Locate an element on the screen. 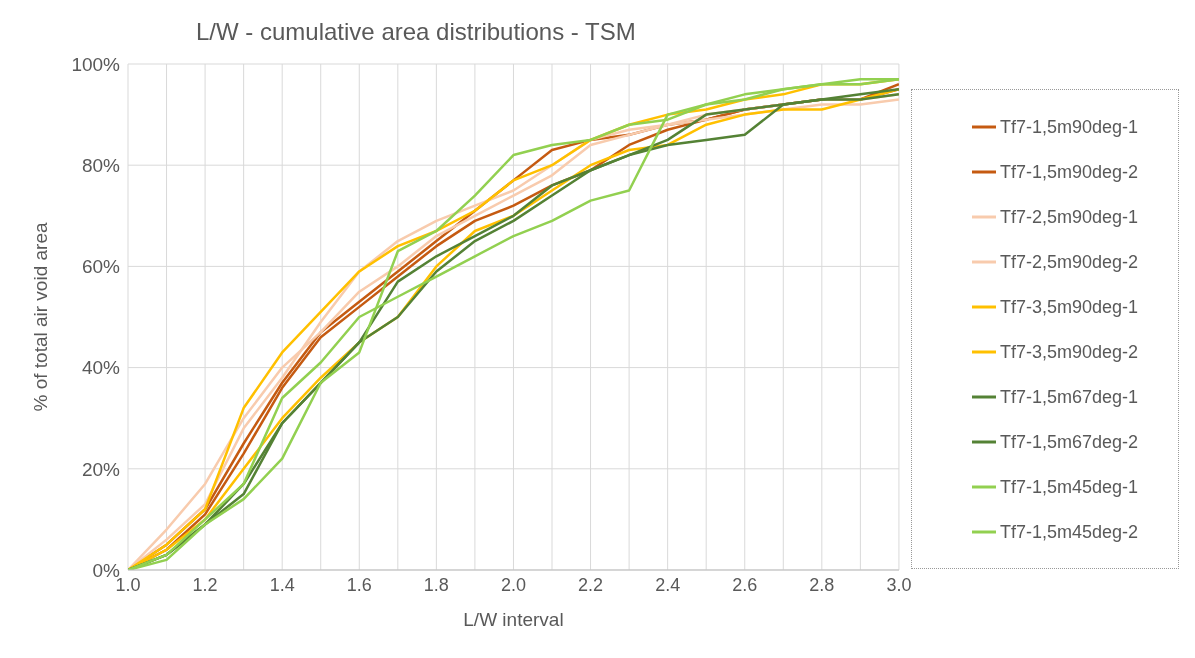 The width and height of the screenshot is (1195, 658). y-tick-label: 80% is located at coordinates (101, 165).